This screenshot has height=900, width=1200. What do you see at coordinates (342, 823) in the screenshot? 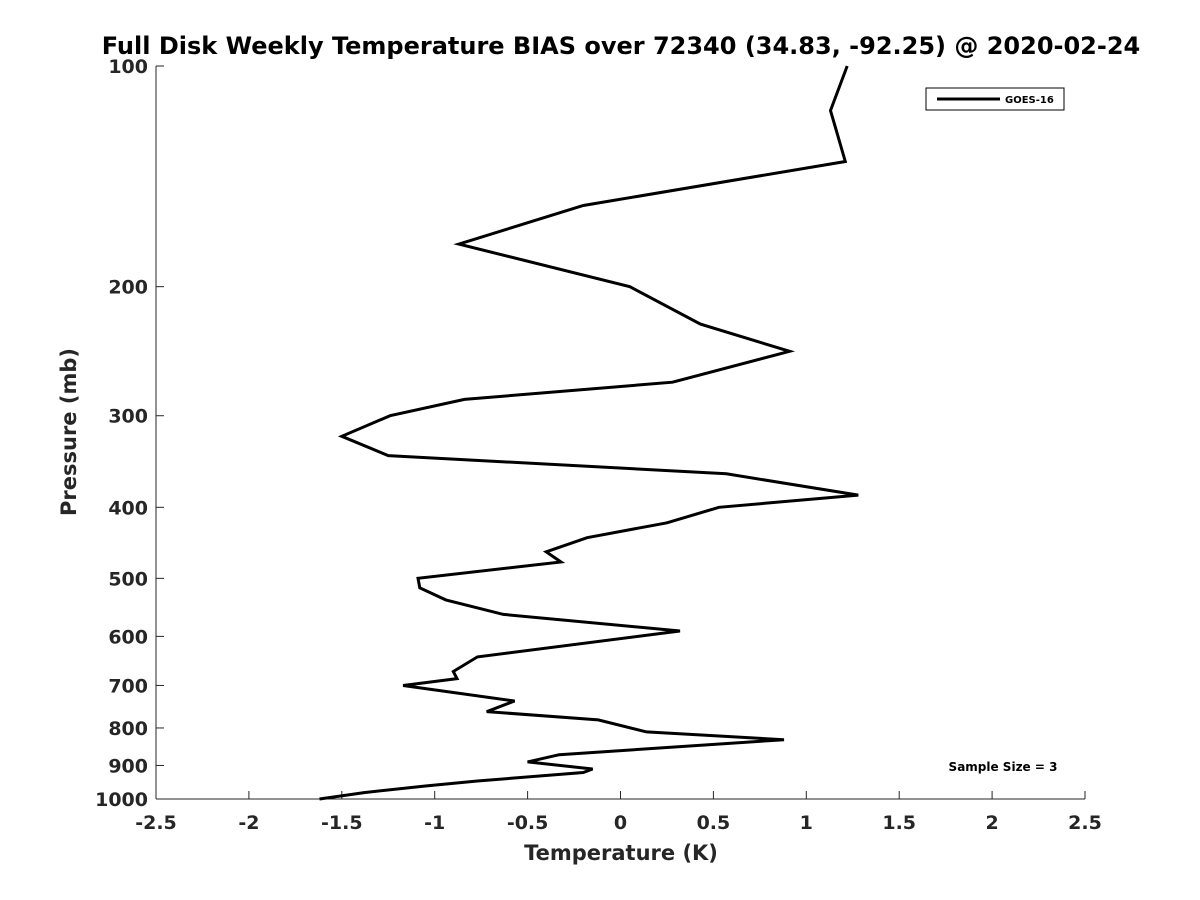
I see `x-tick-label: -1.5` at bounding box center [342, 823].